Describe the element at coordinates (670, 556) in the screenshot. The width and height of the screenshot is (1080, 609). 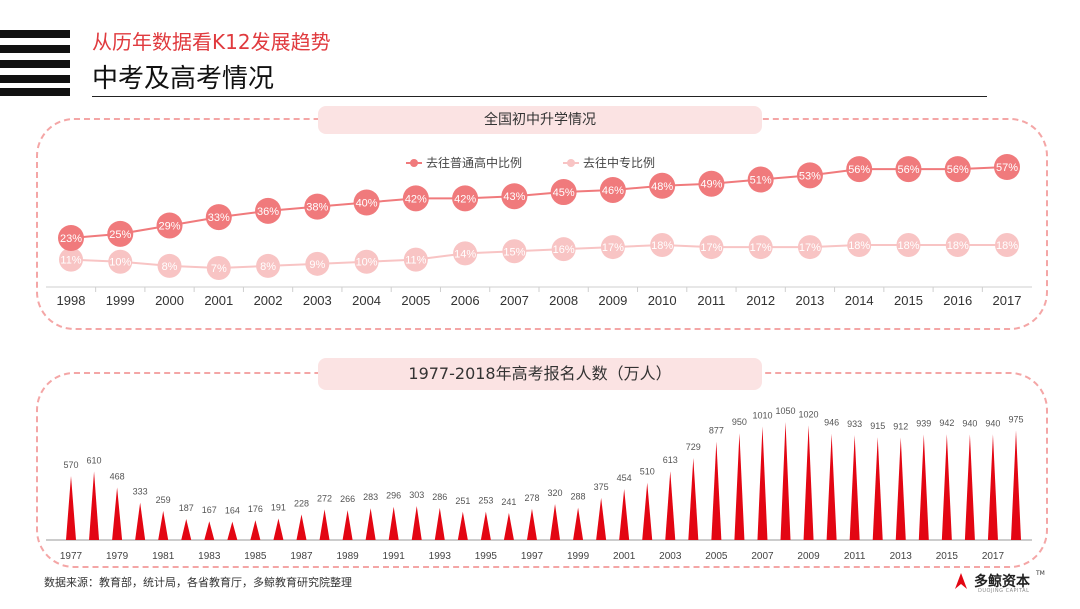
I see `bar-year-label: 2003` at that location.